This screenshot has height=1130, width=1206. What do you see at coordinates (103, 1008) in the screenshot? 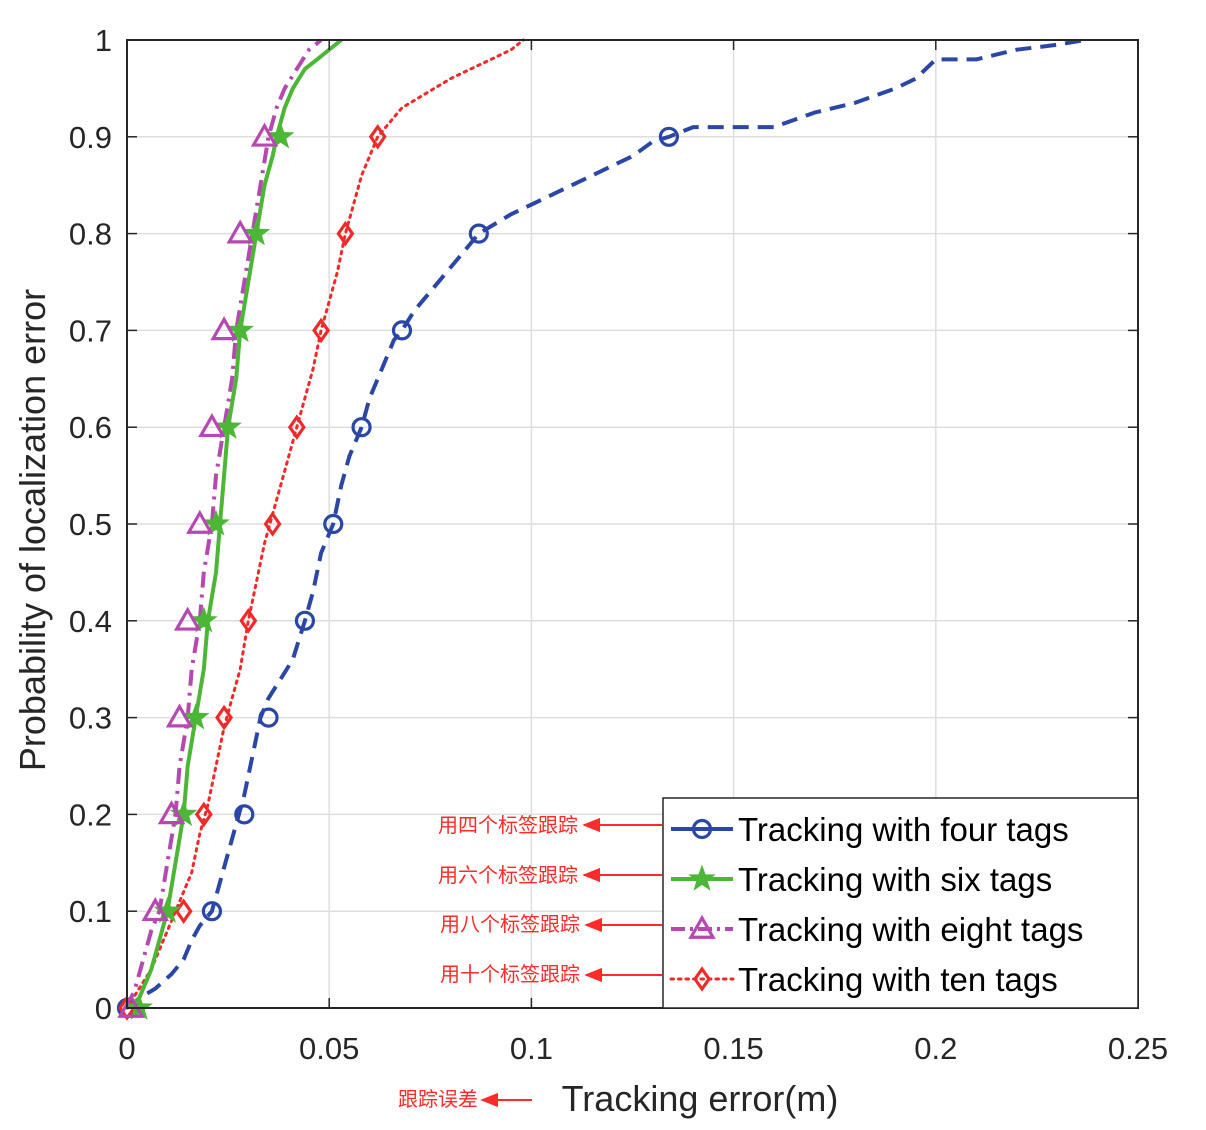
I see `y-tick-label: 0` at bounding box center [103, 1008].